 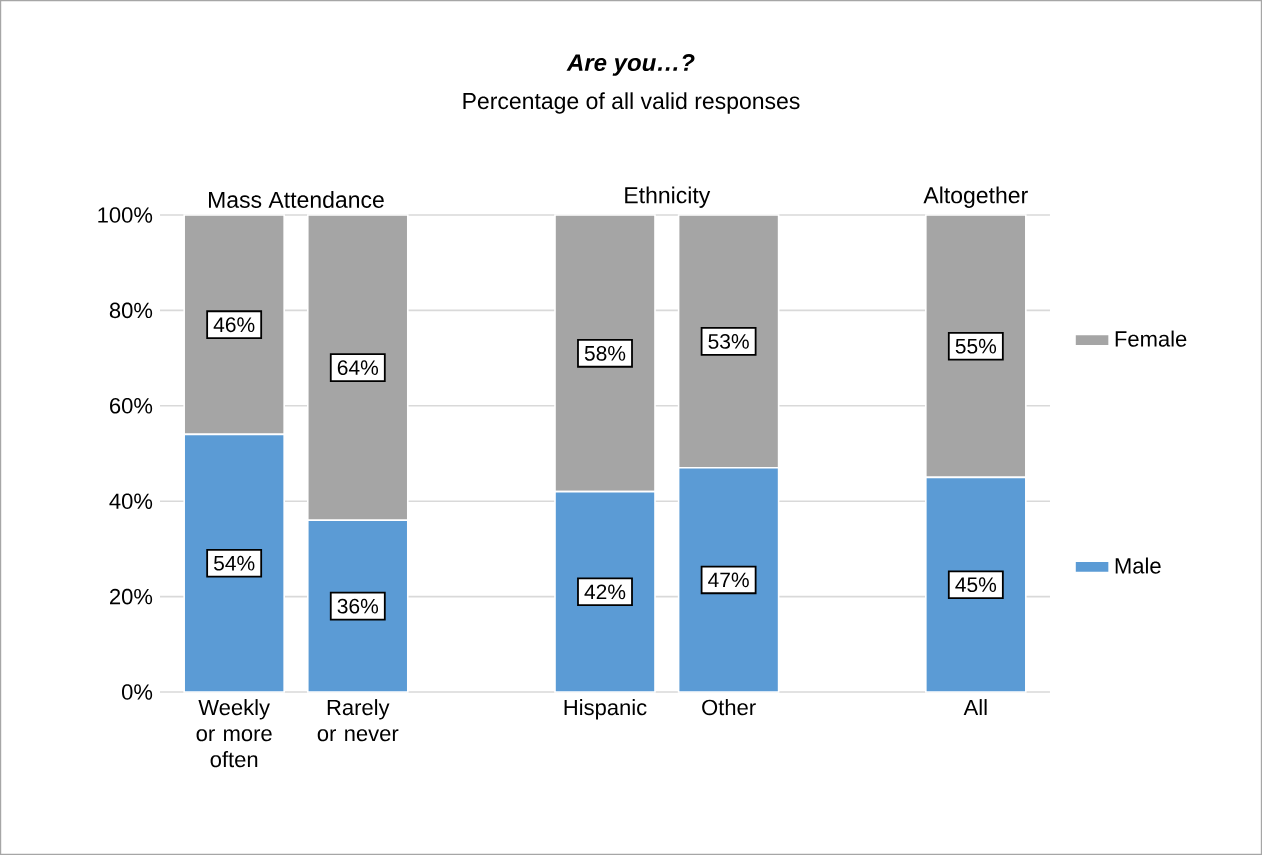 What do you see at coordinates (131, 596) in the screenshot?
I see `y-tick-label: 20%` at bounding box center [131, 596].